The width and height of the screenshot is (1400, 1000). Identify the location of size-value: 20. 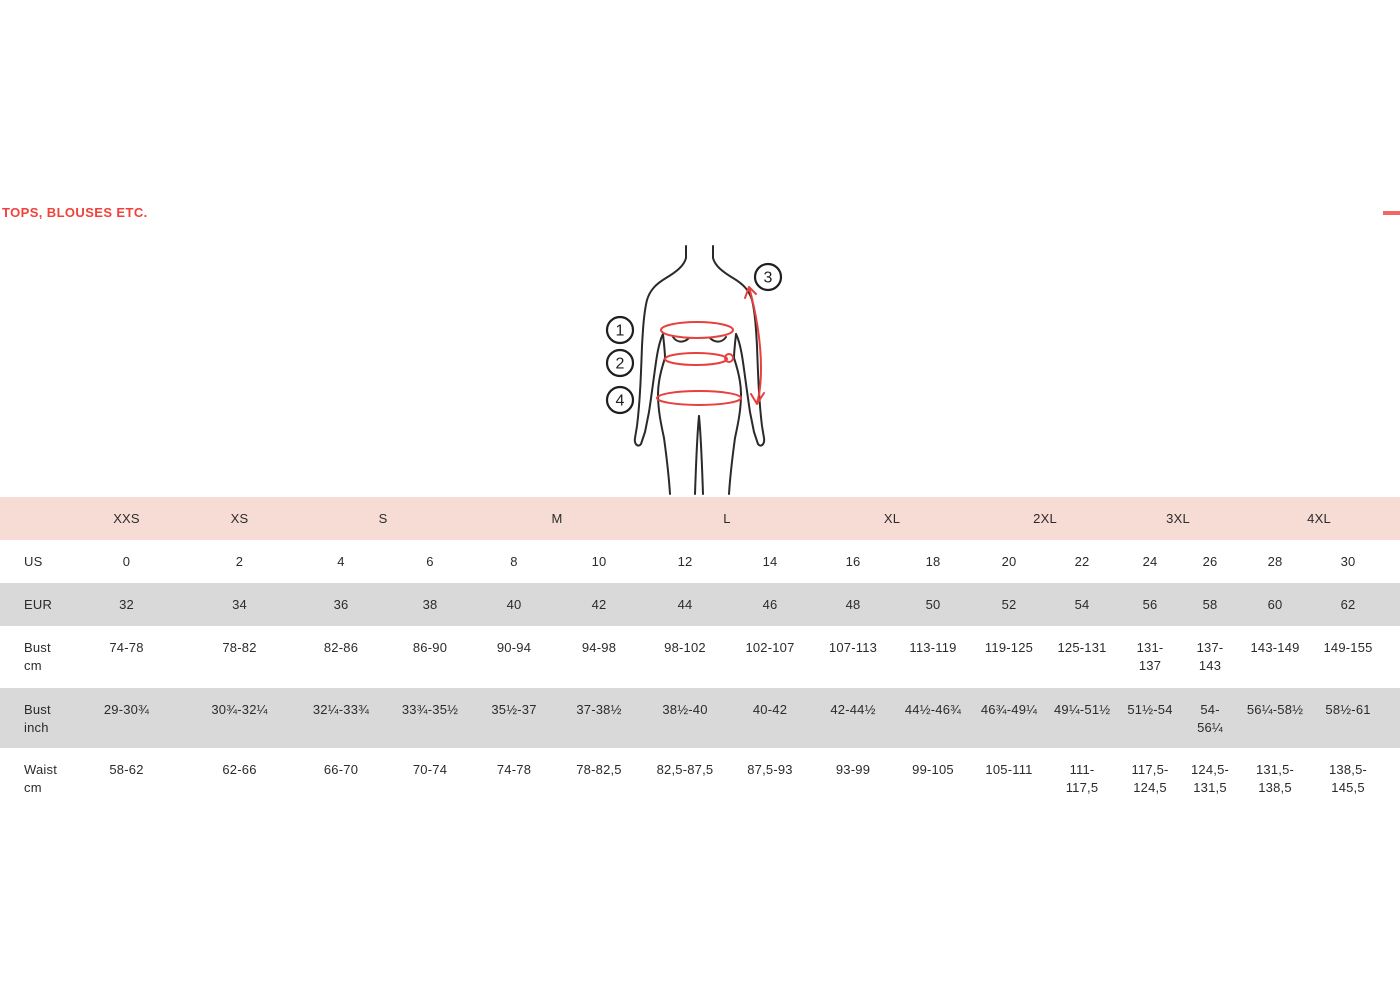
(1009, 561).